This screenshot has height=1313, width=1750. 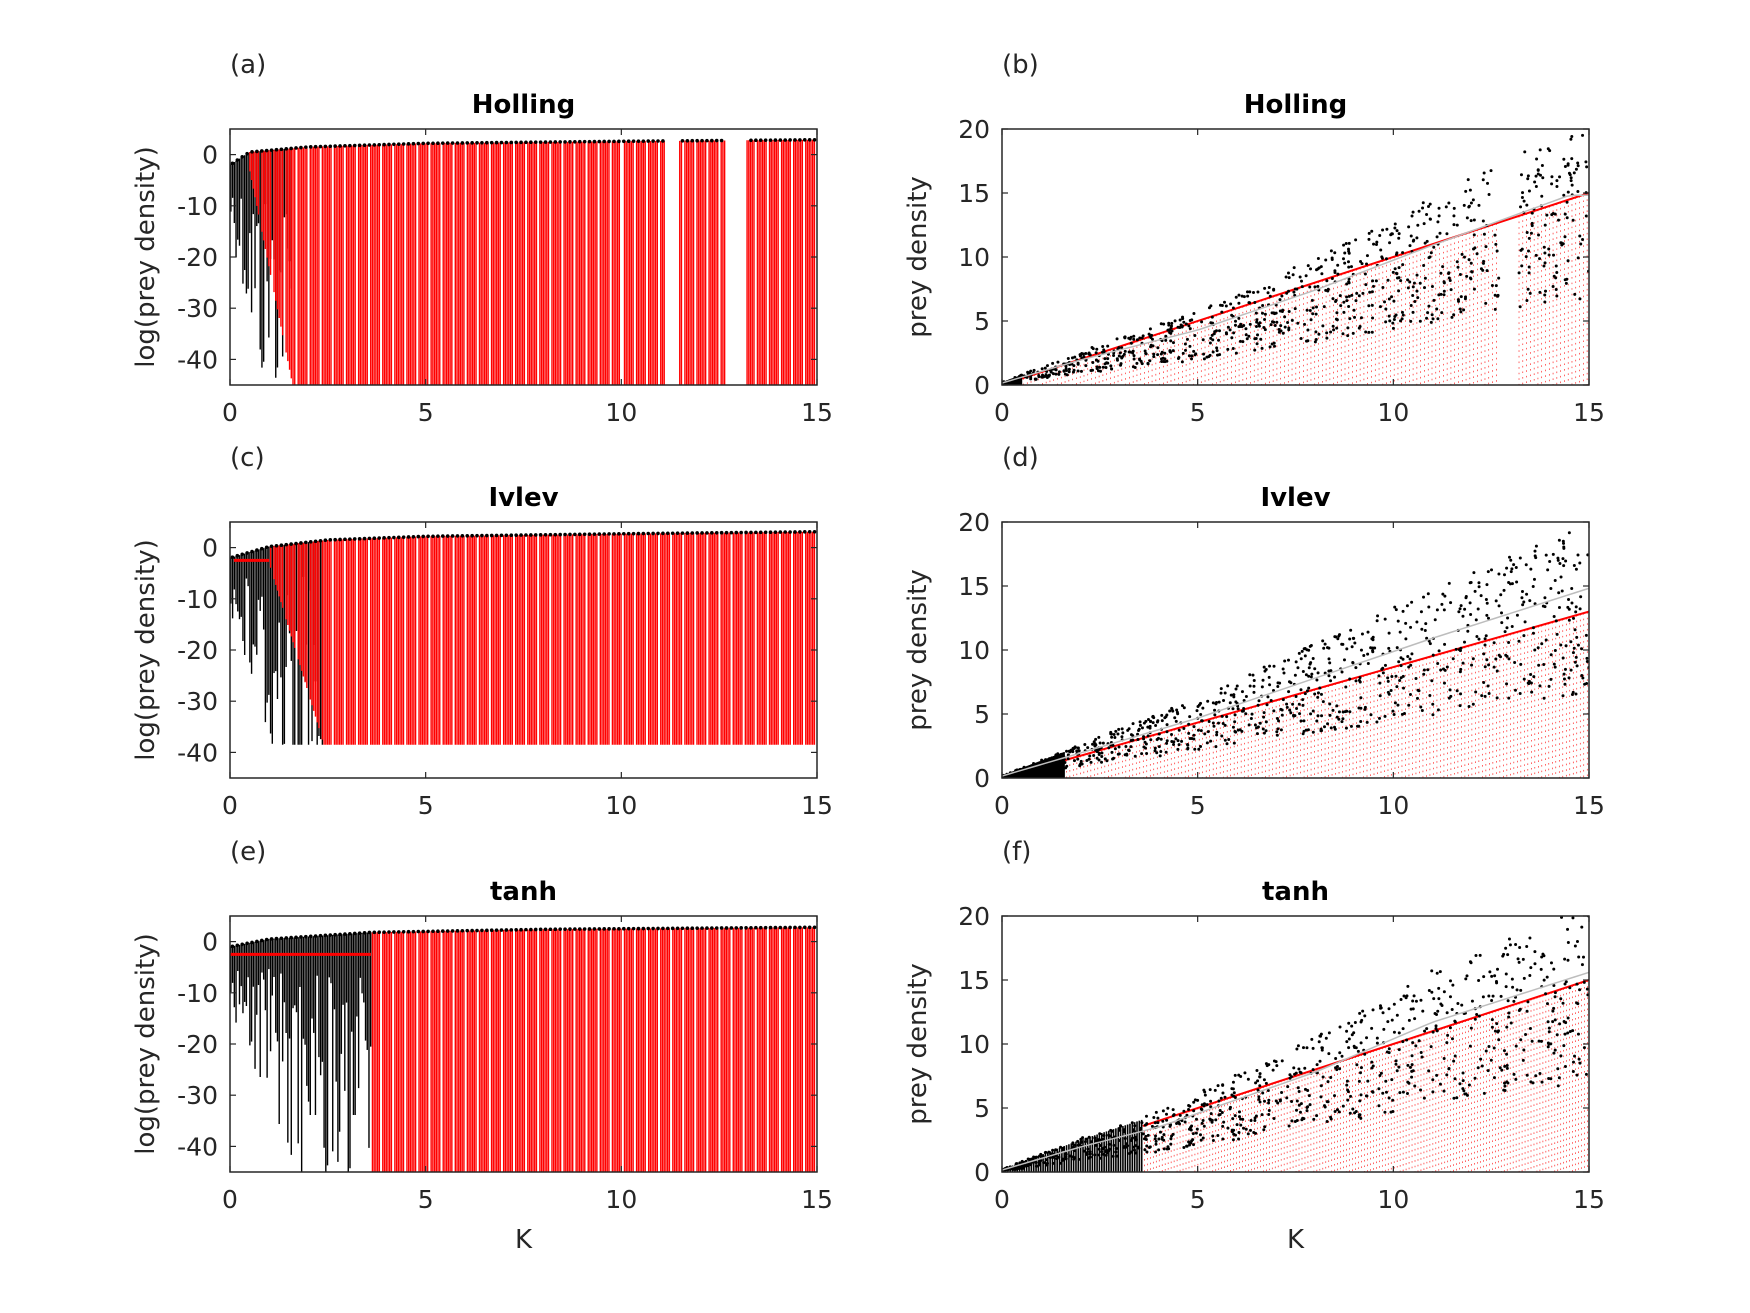 What do you see at coordinates (146, 1044) in the screenshot?
I see `y-axis-label: log(prey density)` at bounding box center [146, 1044].